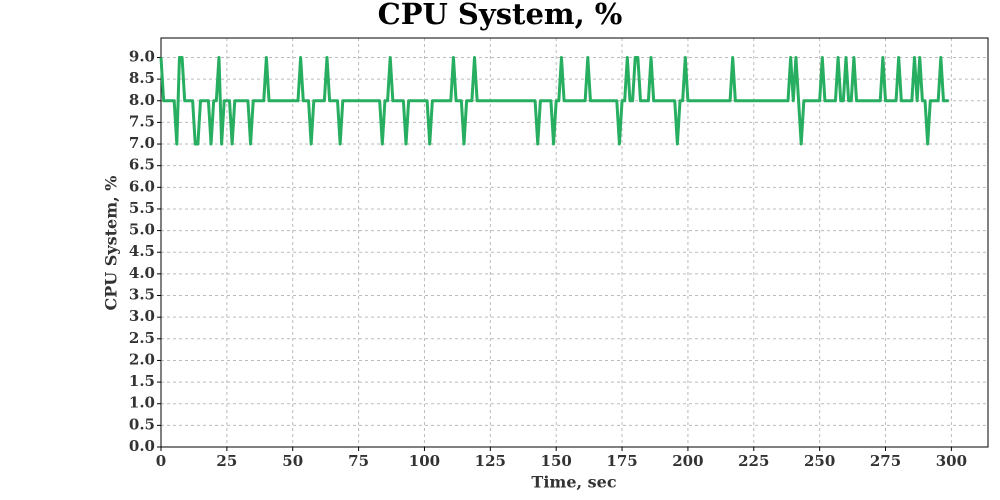  I want to click on x-tick-label: 0, so click(161, 461).